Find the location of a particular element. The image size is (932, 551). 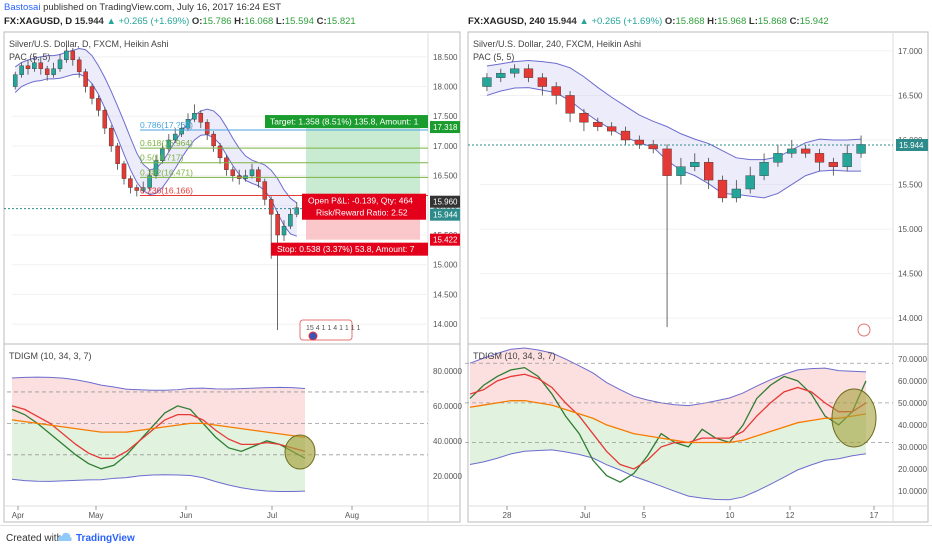

right-change: ▲ +0.265 (+1.69%) is located at coordinates (621, 21).